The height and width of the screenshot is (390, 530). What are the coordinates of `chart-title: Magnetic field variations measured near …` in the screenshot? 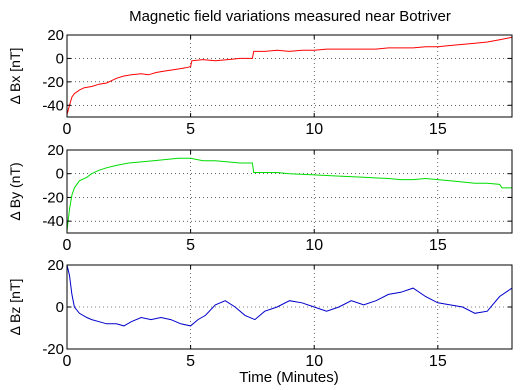 It's located at (290, 16).